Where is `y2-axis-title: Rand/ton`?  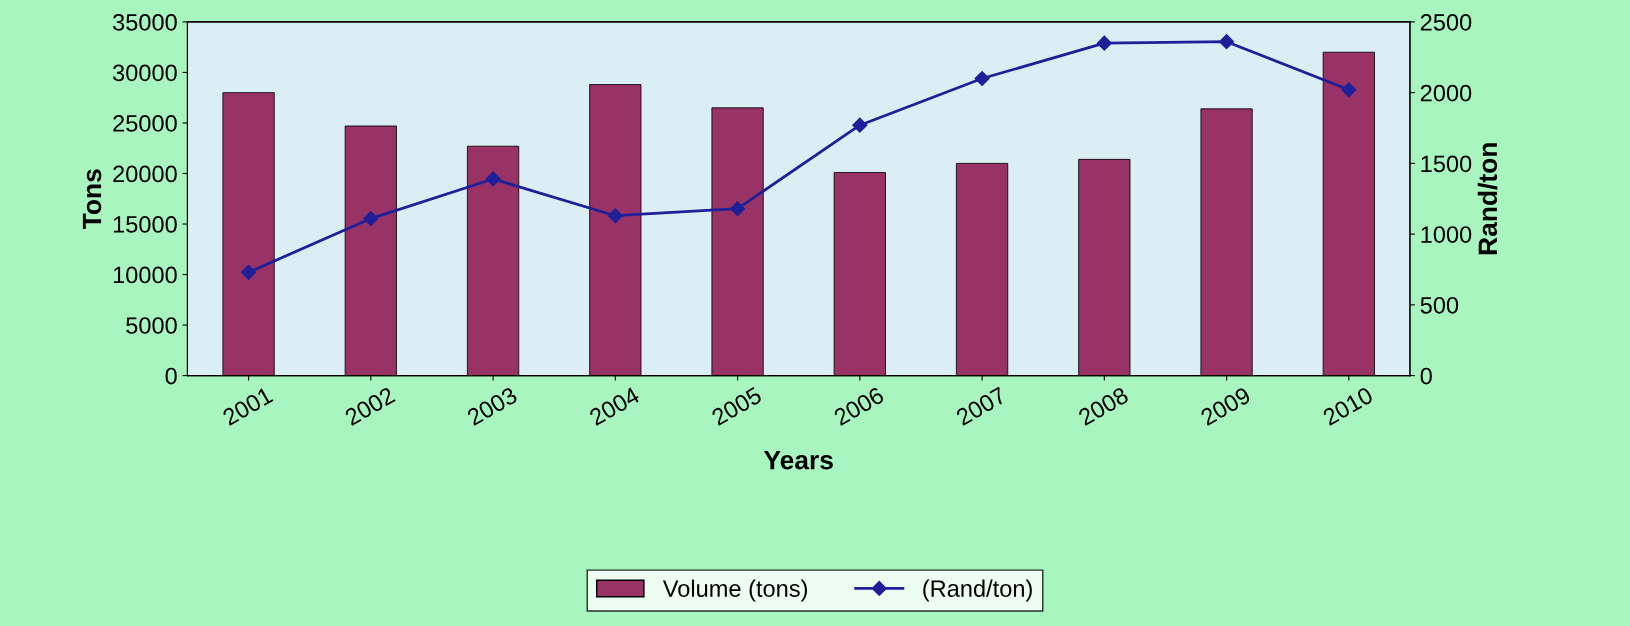
y2-axis-title: Rand/ton is located at coordinates (1487, 199).